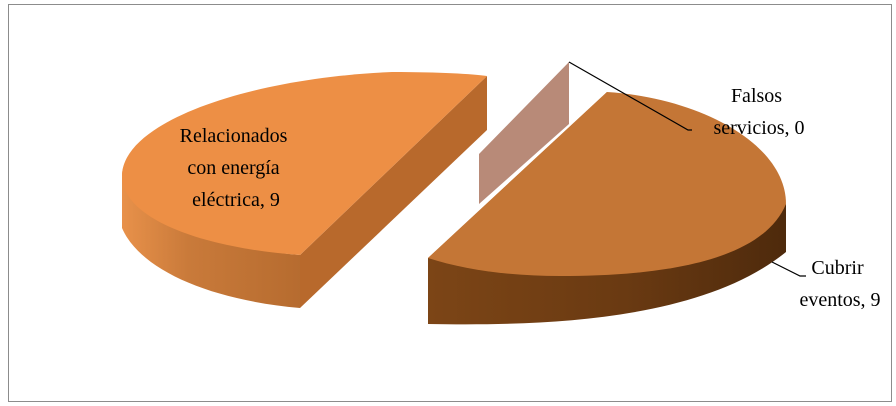  What do you see at coordinates (837, 268) in the screenshot?
I see `data-label-cubrir-line-1: Cubrir` at bounding box center [837, 268].